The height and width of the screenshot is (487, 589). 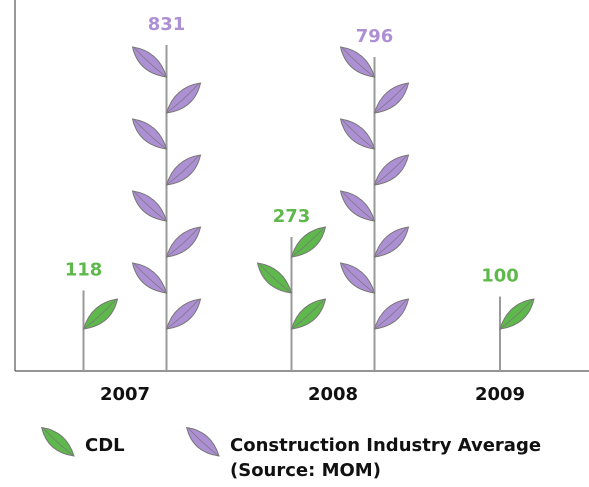 I want to click on value-label: 273, so click(x=292, y=216).